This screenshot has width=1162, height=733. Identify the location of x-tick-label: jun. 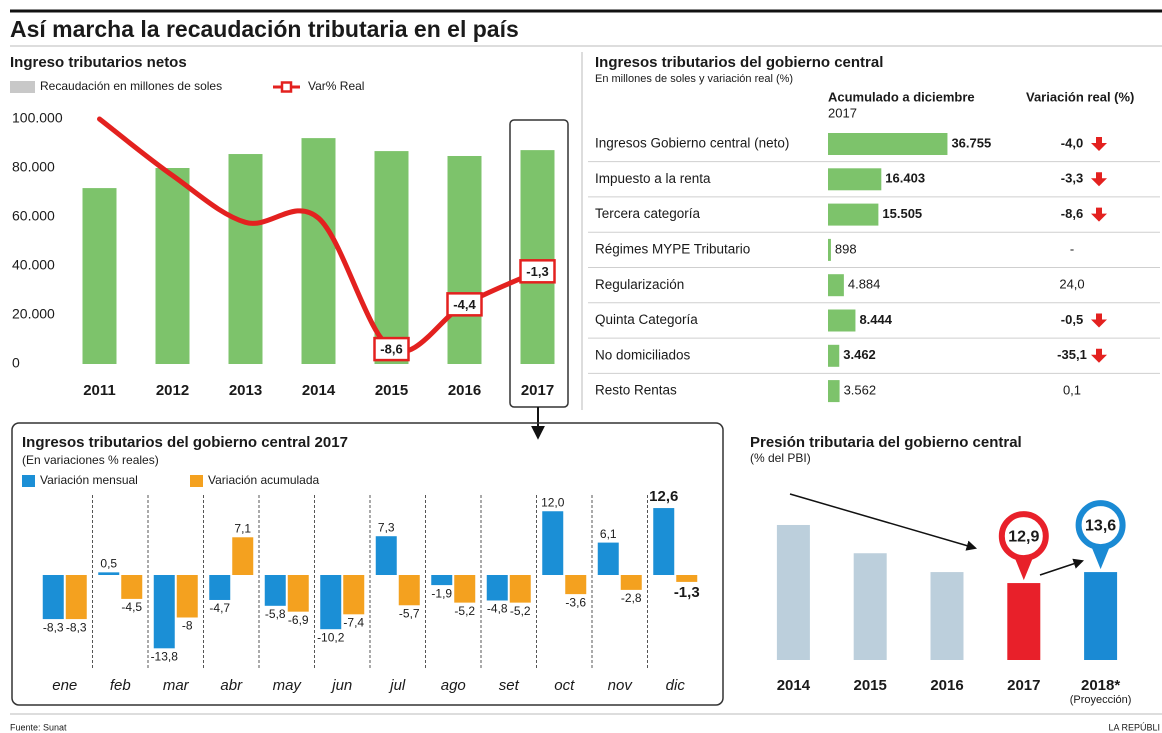
(341, 685).